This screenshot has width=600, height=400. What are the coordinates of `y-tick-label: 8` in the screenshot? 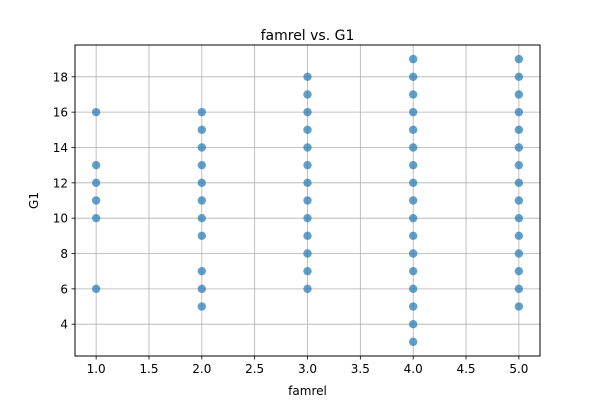 It's located at (64, 254).